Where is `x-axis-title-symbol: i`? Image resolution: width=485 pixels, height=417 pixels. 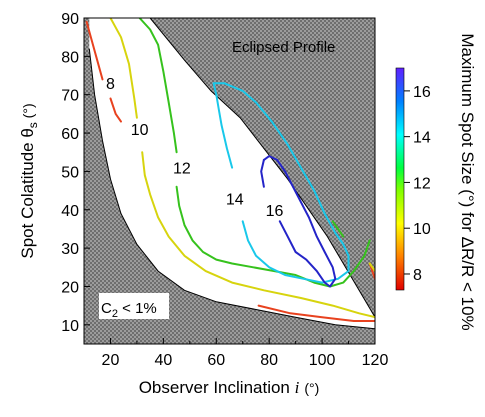 x-axis-title-symbol: i is located at coordinates (297, 387).